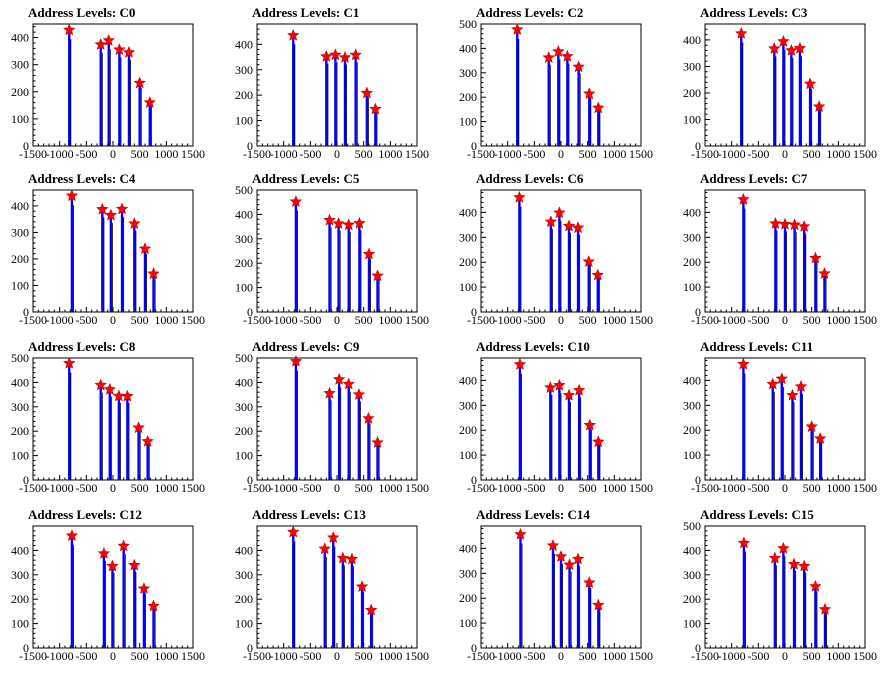  What do you see at coordinates (108, 594) in the screenshot?
I see `chart-panel-12: 0 100 200 300 400 -1500-1000 -500 0 500 1000 1500` at bounding box center [108, 594].